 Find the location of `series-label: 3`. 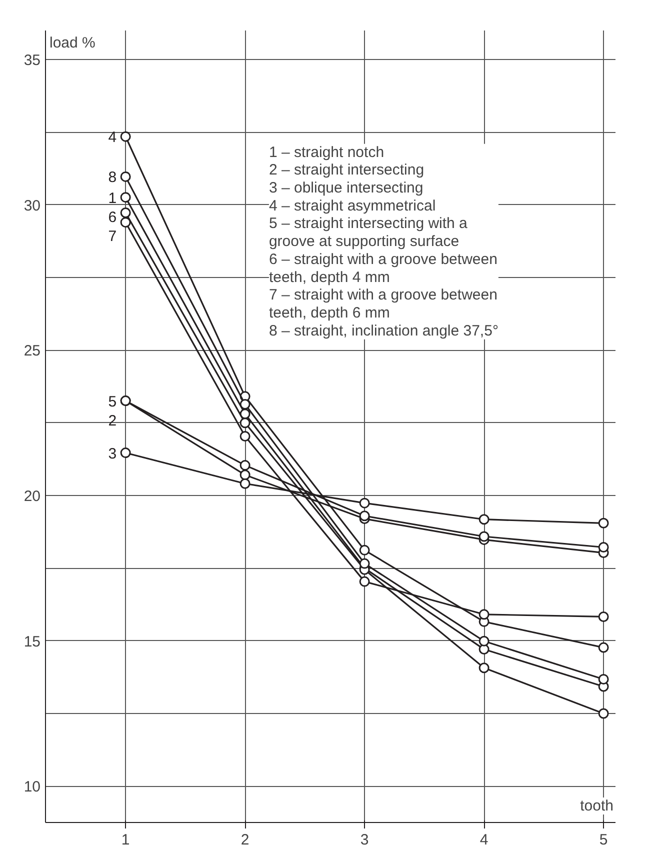

series-label: 3 is located at coordinates (112, 453).